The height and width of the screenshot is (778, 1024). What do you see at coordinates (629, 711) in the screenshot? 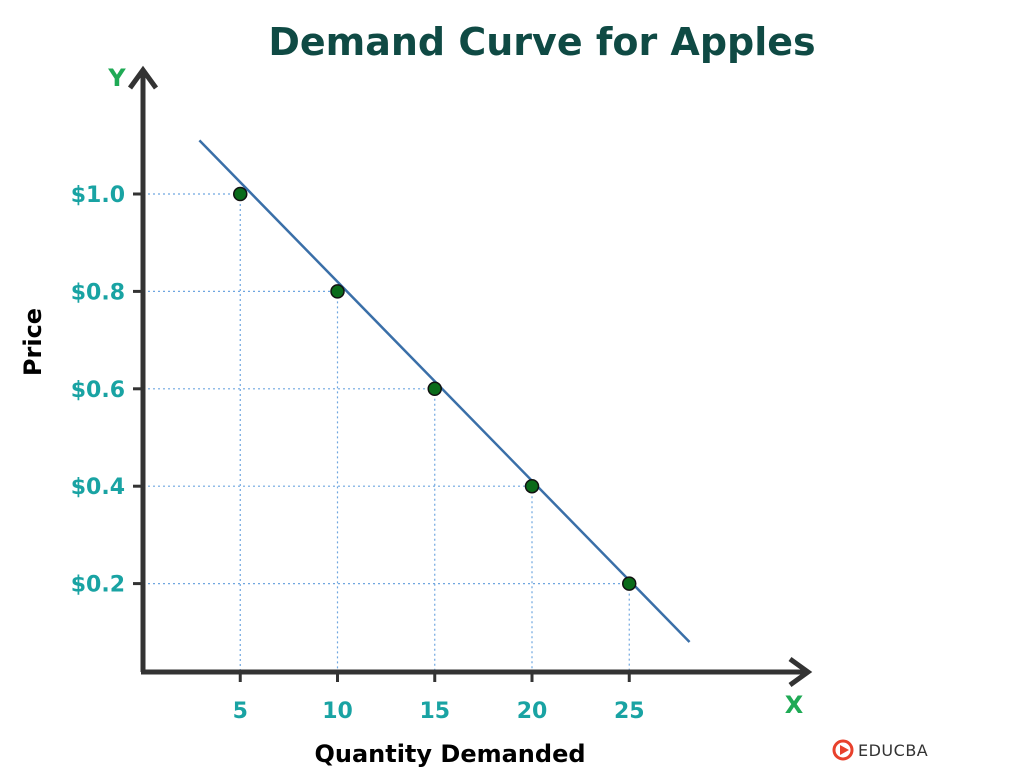
I see `x-tick-label: 25` at bounding box center [629, 711].